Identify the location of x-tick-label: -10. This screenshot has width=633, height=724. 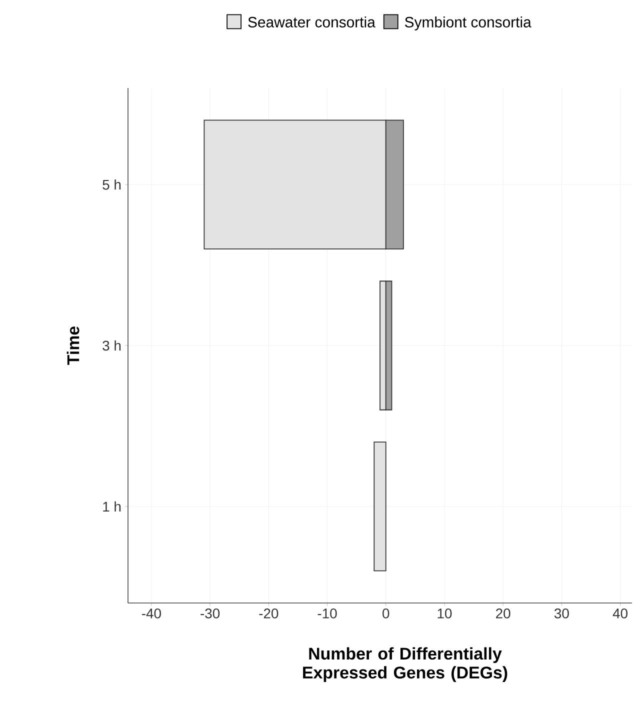
(327, 613).